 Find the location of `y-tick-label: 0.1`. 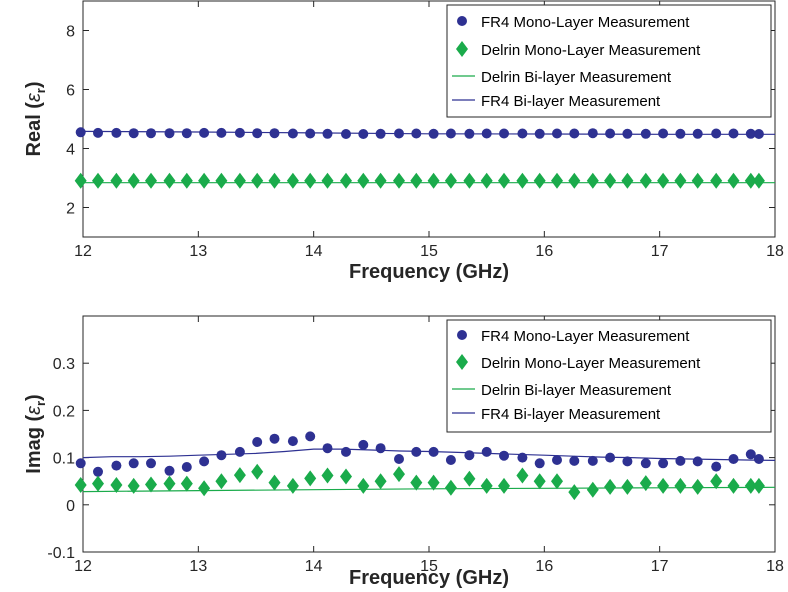

y-tick-label: 0.1 is located at coordinates (64, 459).